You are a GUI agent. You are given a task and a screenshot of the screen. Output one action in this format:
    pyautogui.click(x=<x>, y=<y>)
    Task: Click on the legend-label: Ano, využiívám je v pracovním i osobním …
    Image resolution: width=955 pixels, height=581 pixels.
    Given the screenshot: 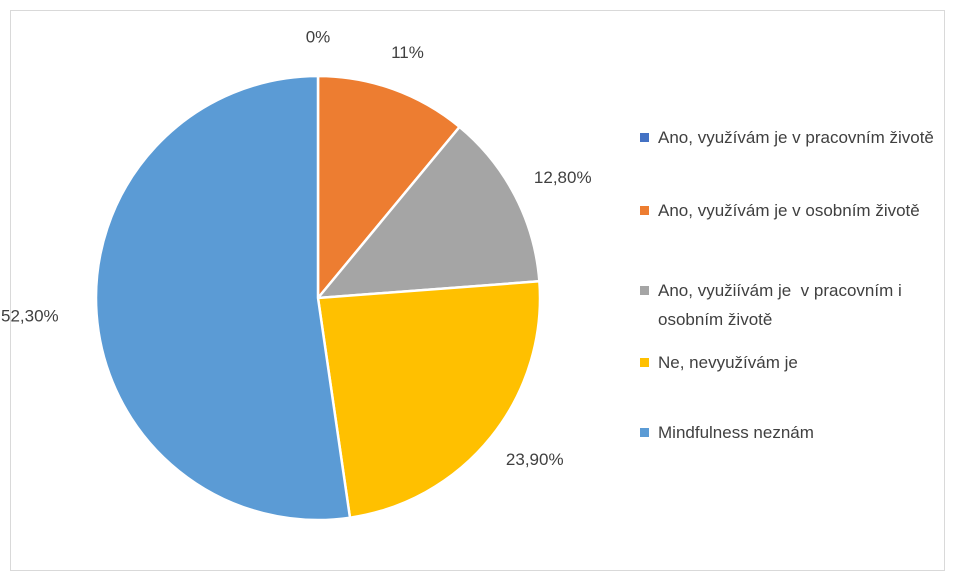 What is the action you would take?
    pyautogui.click(x=782, y=305)
    